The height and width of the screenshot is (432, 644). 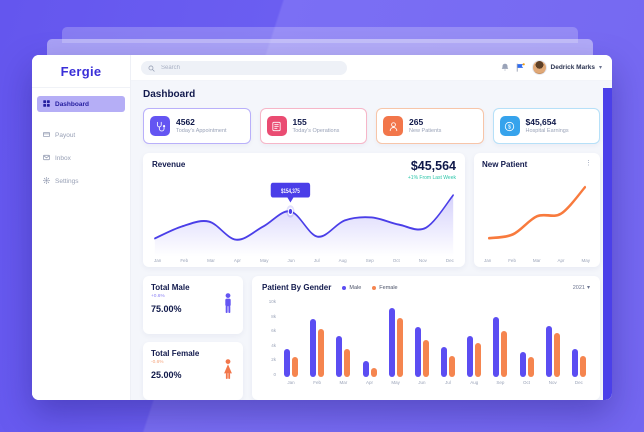 I want to click on axis-tick-label: Jul, so click(x=316, y=260).